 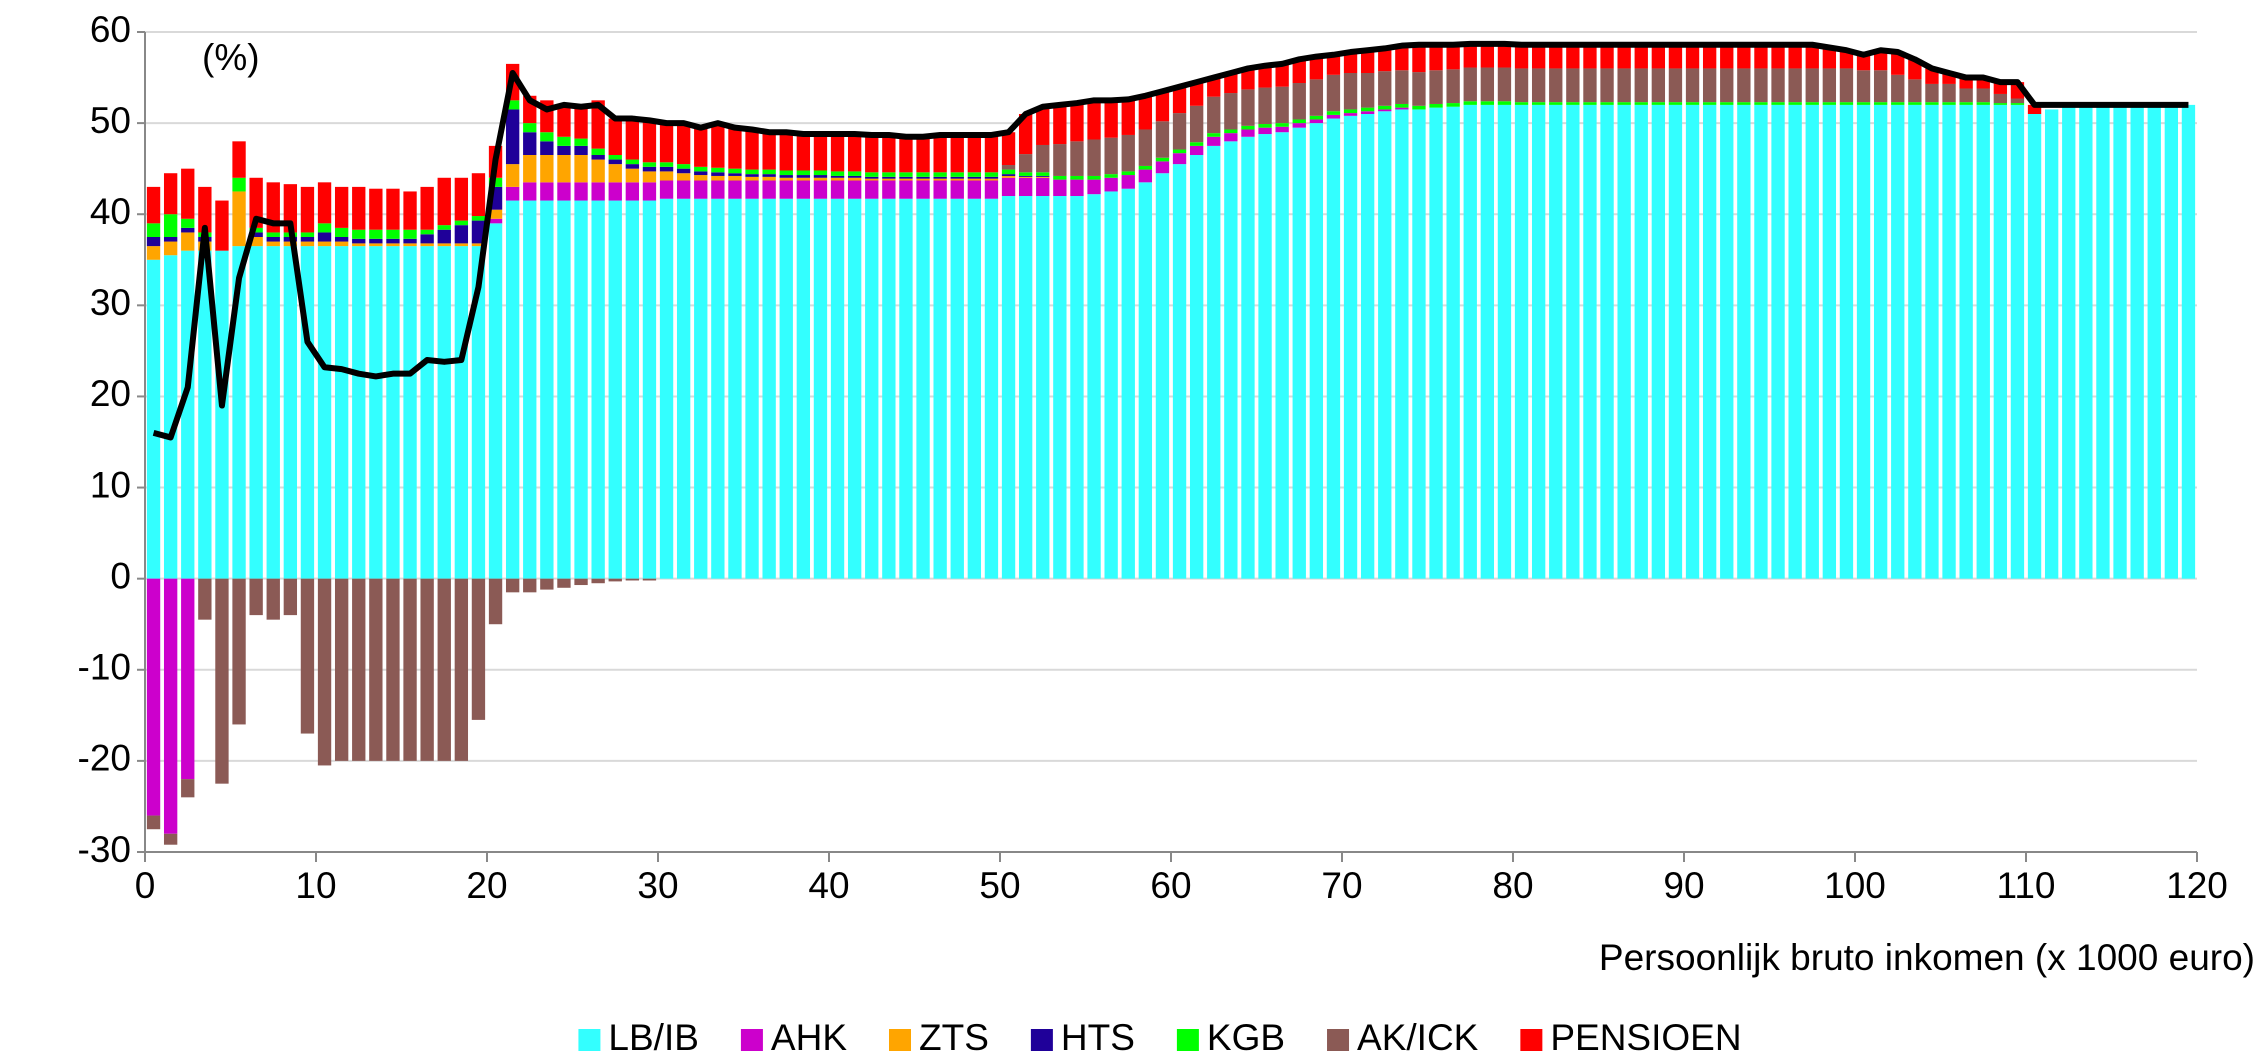 What do you see at coordinates (589, 1040) in the screenshot?
I see `legend-swatch` at bounding box center [589, 1040].